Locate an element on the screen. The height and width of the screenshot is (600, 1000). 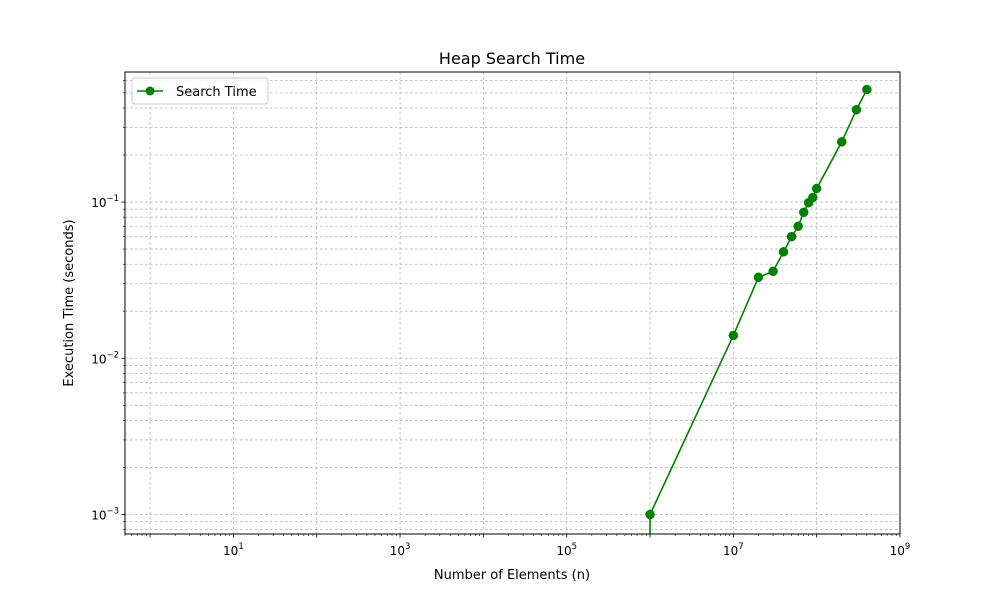
legend: Search Time is located at coordinates (200, 91).